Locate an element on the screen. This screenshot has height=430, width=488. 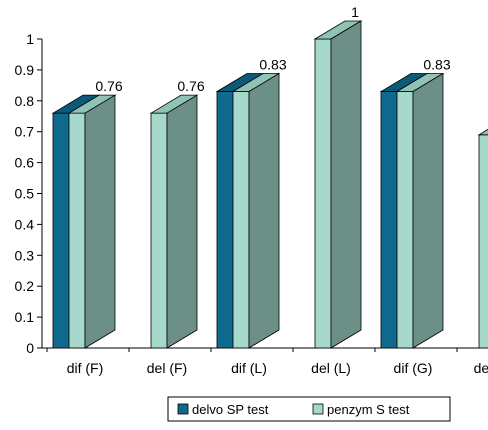
legend: delvo SP test penzym S test is located at coordinates (309, 409).